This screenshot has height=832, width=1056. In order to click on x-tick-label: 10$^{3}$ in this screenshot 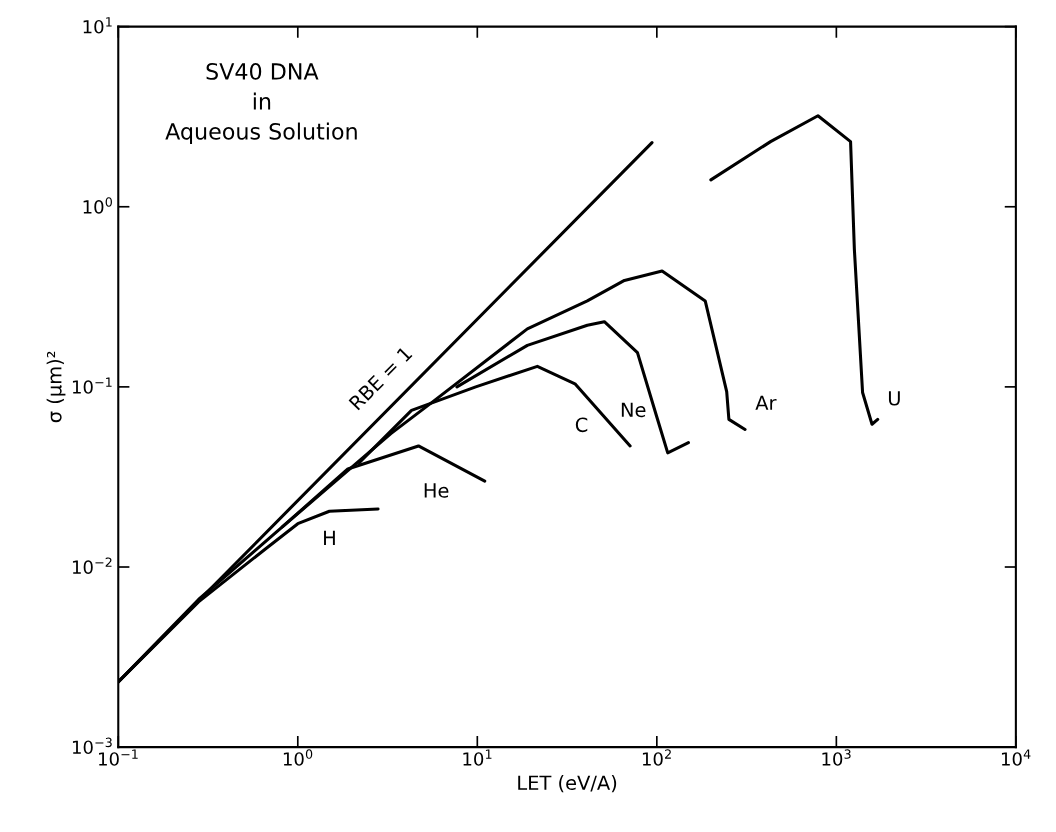, I will do `click(836, 757)`.